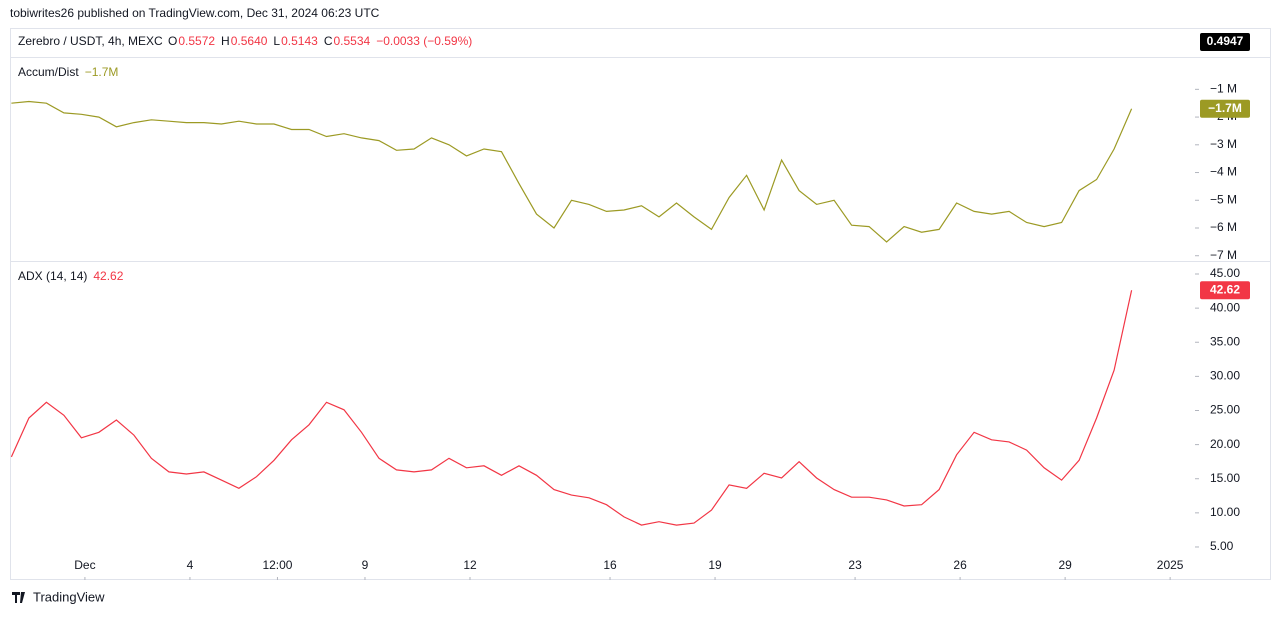  Describe the element at coordinates (365, 565) in the screenshot. I see `x-tick-label: 9` at that location.